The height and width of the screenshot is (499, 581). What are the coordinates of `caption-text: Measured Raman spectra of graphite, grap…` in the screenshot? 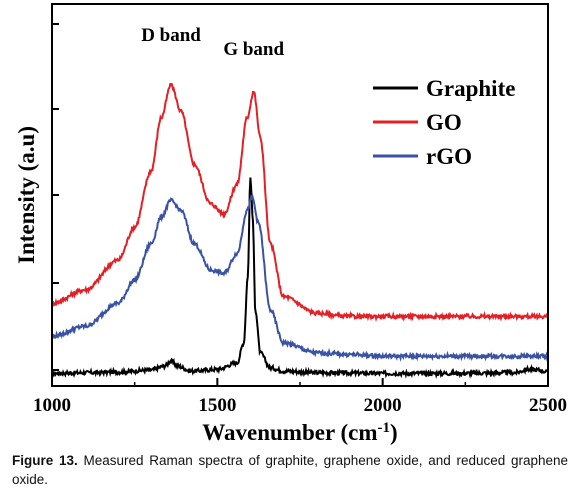 It's located at (290, 470).